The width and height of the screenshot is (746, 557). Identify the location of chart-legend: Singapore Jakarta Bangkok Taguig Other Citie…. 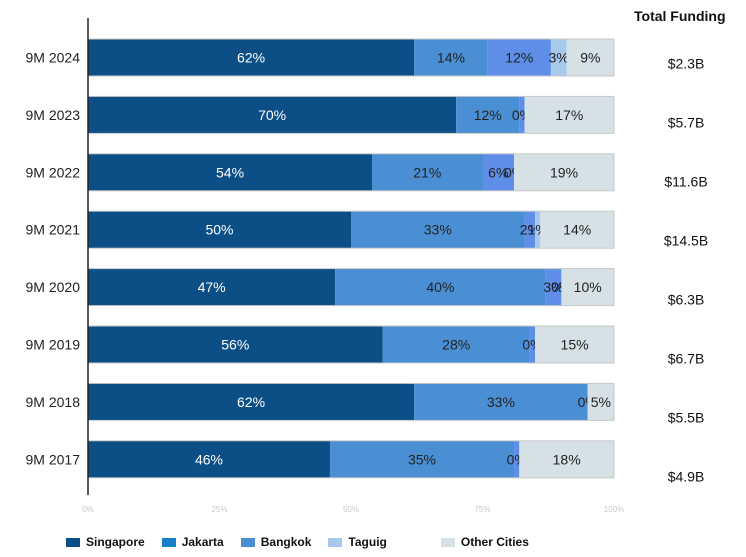
(306, 542).